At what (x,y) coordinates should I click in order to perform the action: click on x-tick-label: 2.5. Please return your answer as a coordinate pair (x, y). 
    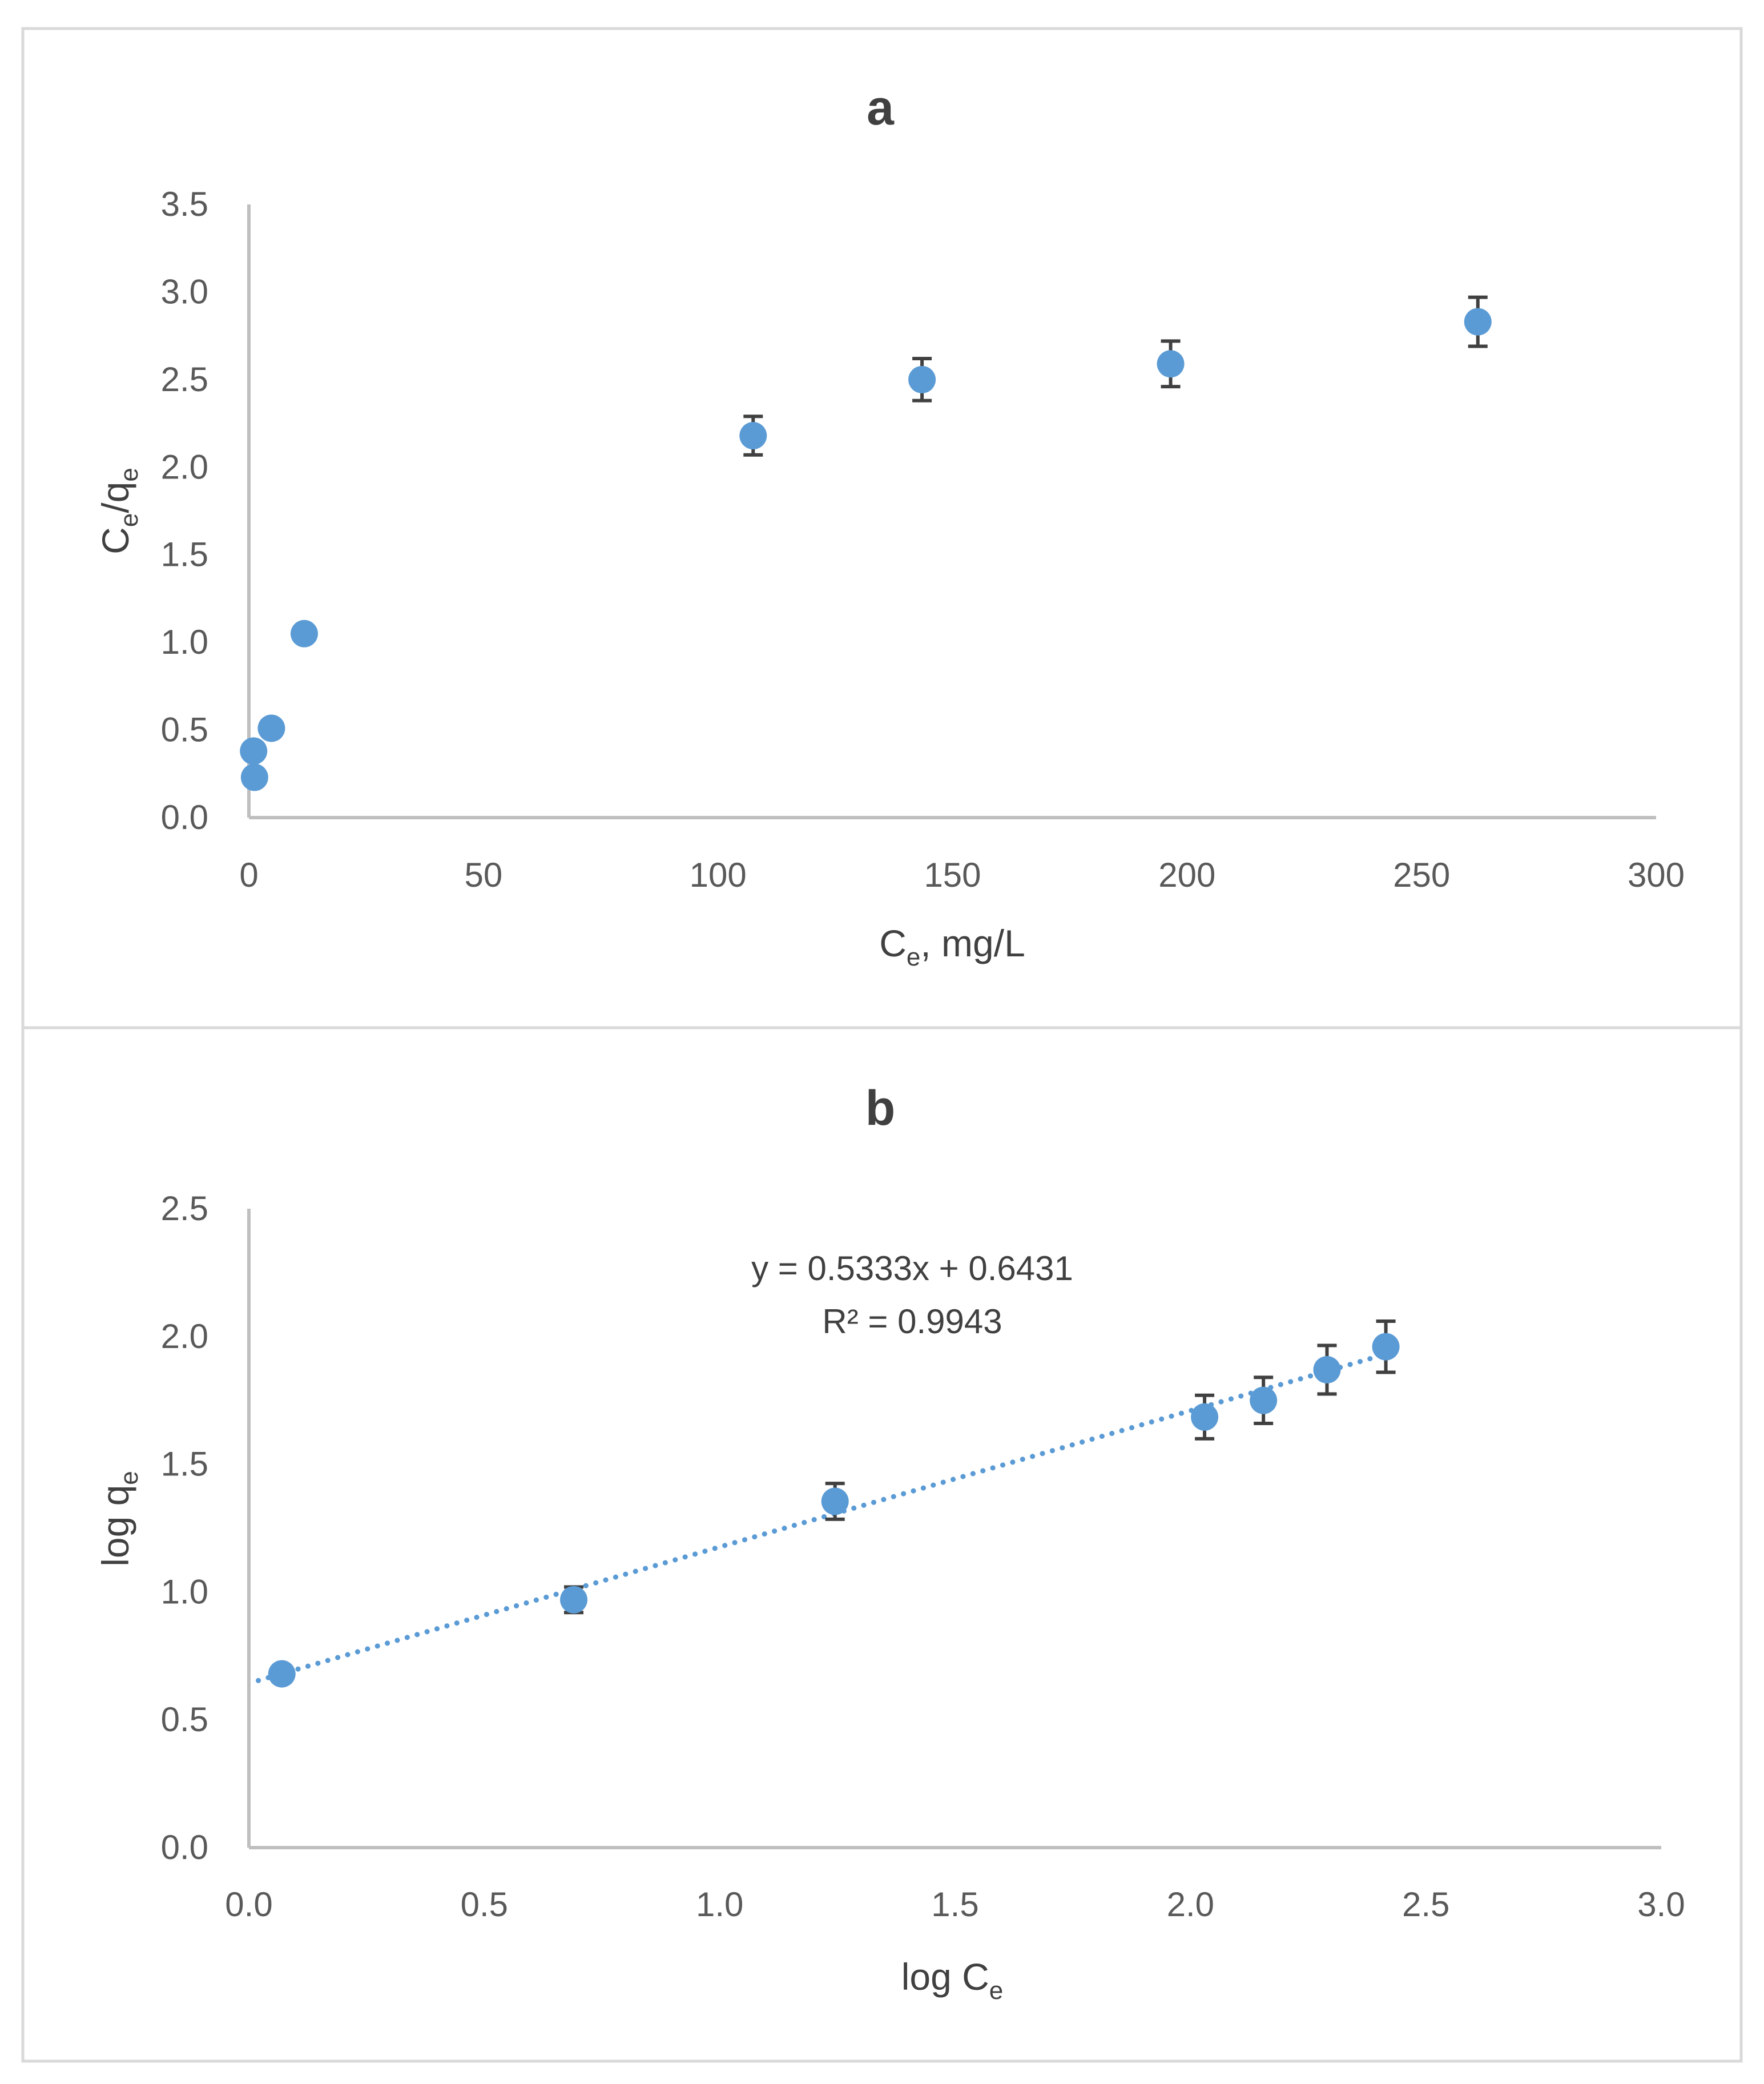
    Looking at the image, I should click on (1425, 1904).